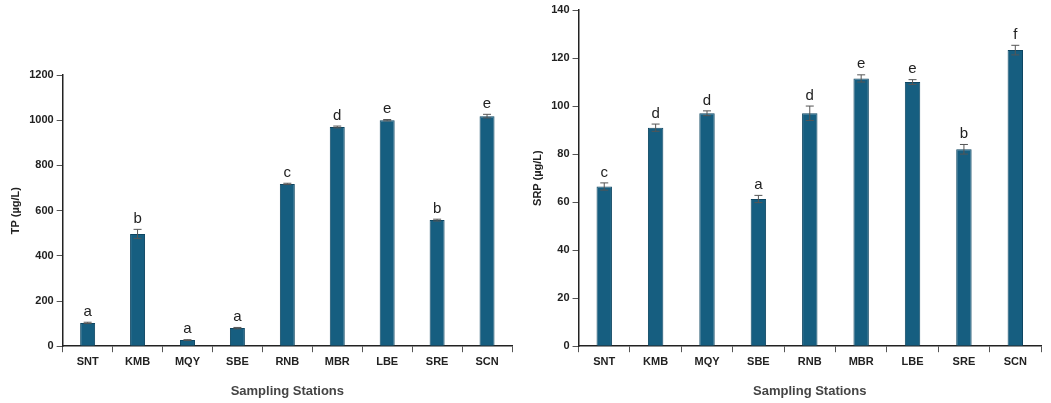 The image size is (1051, 403). I want to click on y-axis-title: TP (µg/L), so click(14, 210).